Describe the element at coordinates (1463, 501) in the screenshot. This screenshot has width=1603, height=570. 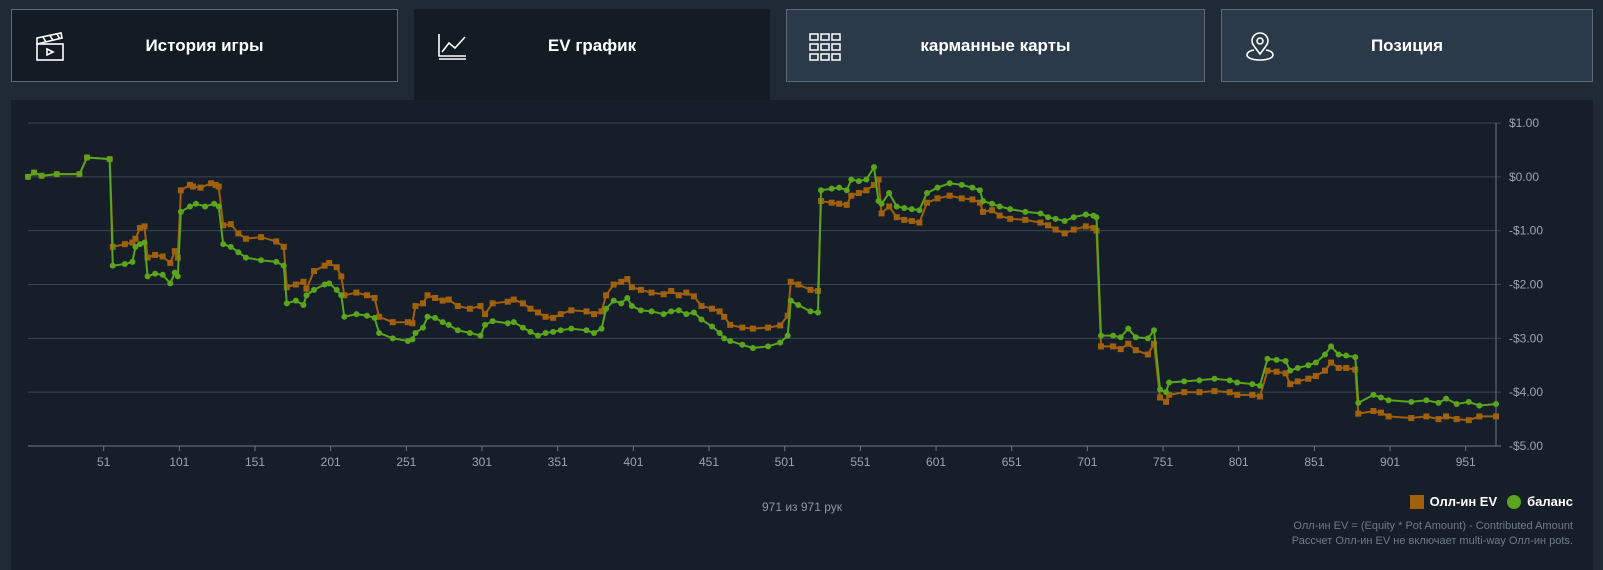
I see `legend-label-ev: Олл-ин EV` at that location.